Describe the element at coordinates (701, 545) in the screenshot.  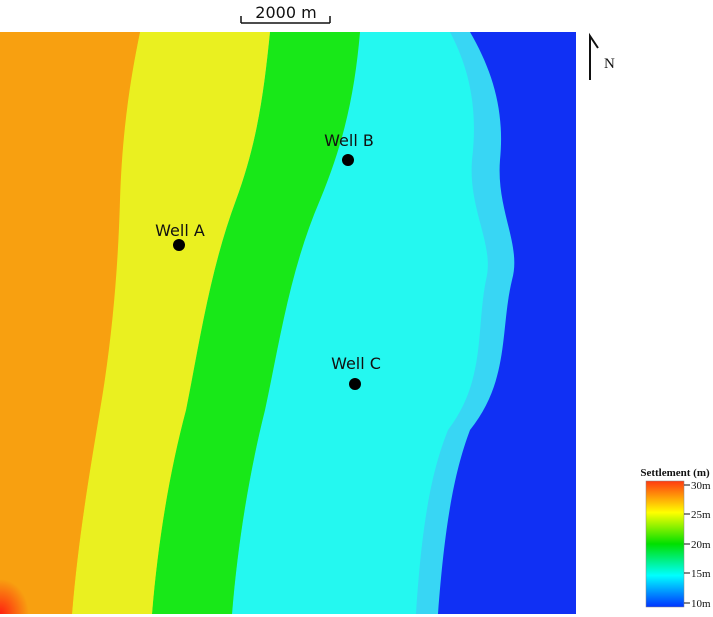
I see `svg-text: 20m` at that location.